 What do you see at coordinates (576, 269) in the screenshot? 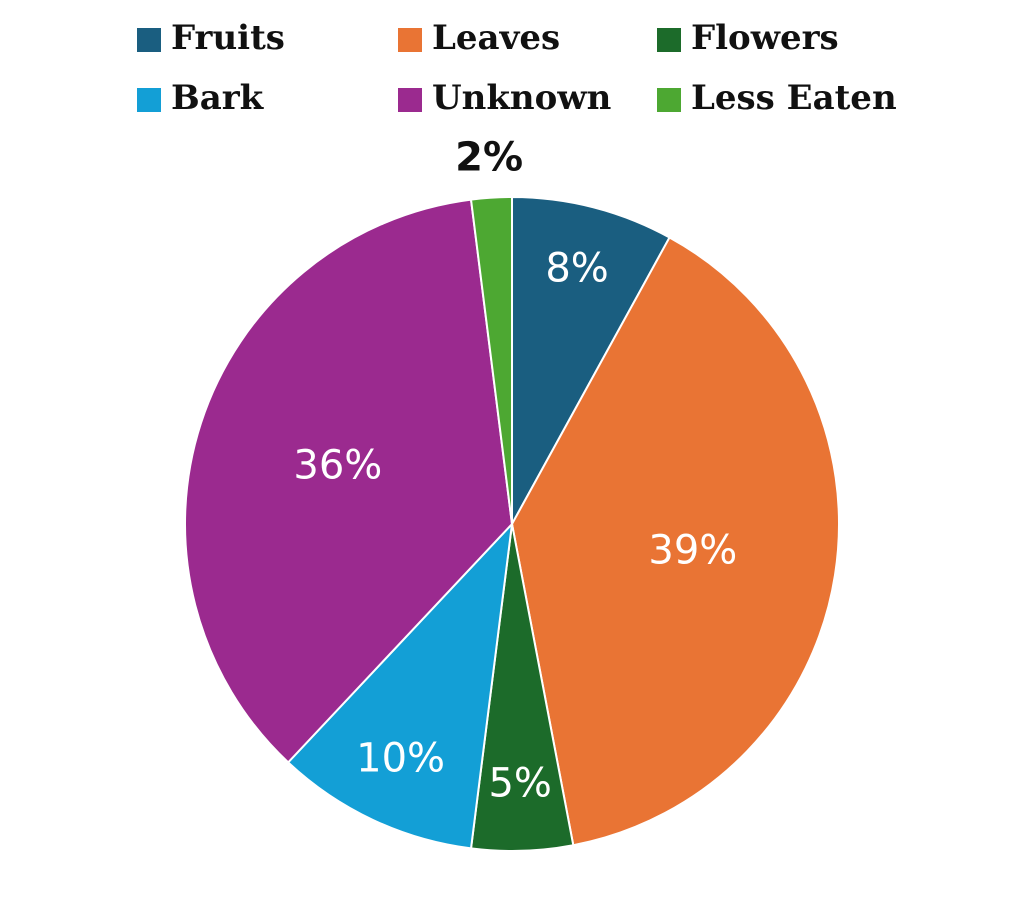
I see `value-label: 8%` at bounding box center [576, 269].